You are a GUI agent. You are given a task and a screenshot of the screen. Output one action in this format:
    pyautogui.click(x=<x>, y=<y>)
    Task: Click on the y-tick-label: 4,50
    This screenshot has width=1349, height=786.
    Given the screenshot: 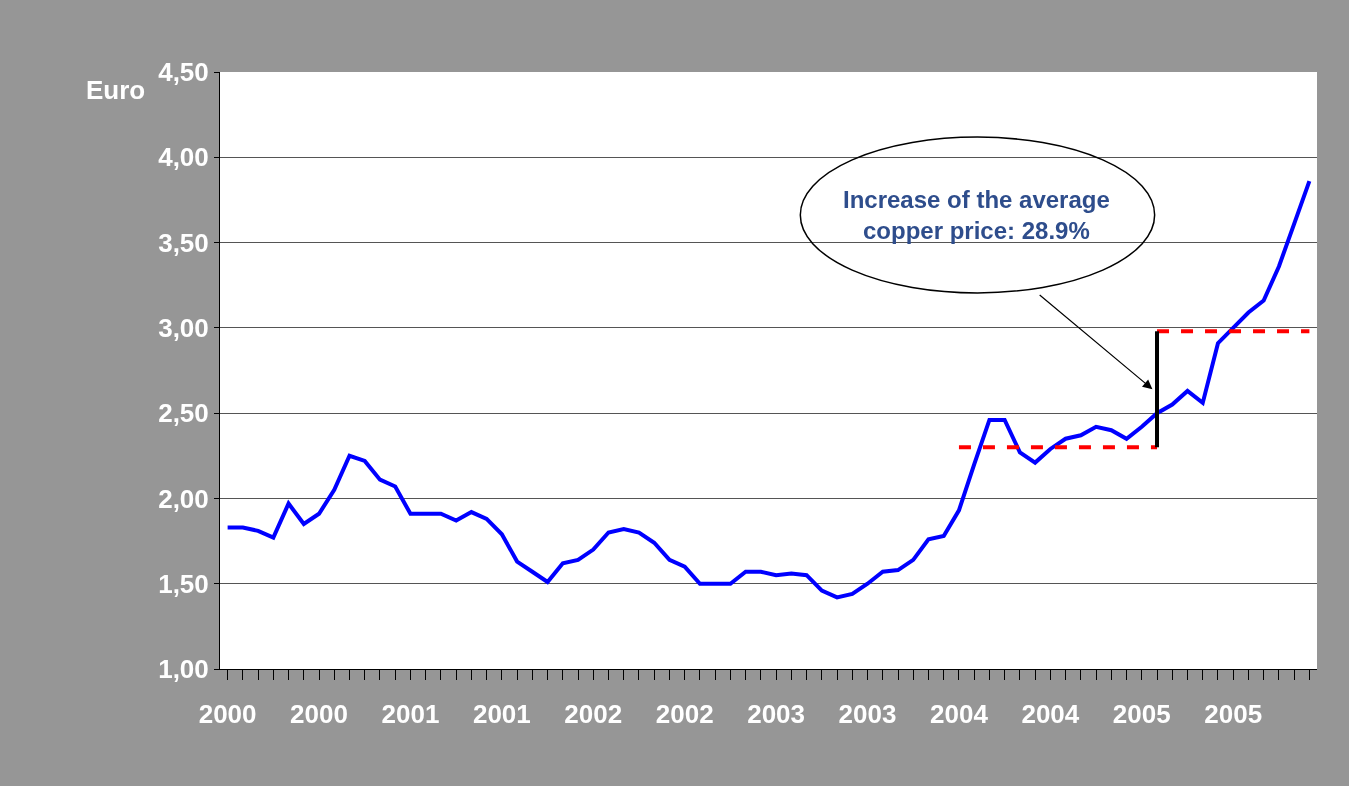 What is the action you would take?
    pyautogui.click(x=183, y=72)
    